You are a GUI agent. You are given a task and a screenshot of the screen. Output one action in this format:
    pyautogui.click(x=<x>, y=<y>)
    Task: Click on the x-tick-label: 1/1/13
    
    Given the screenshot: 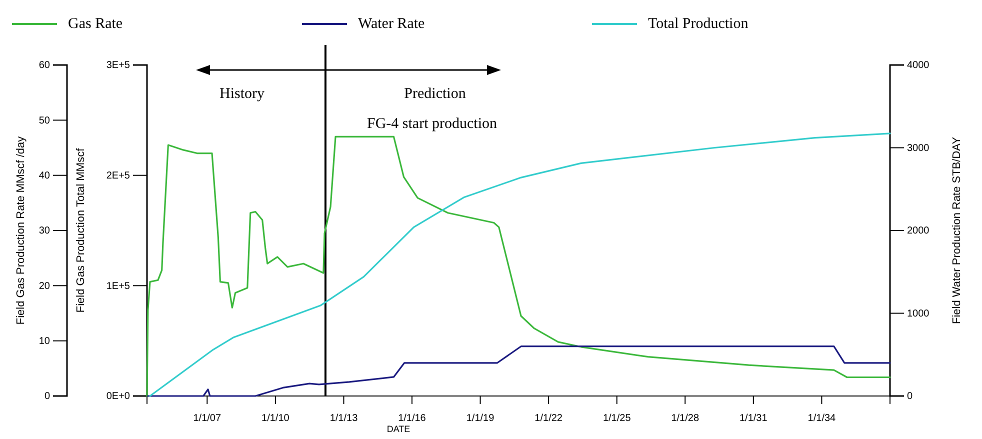 What is the action you would take?
    pyautogui.click(x=344, y=418)
    